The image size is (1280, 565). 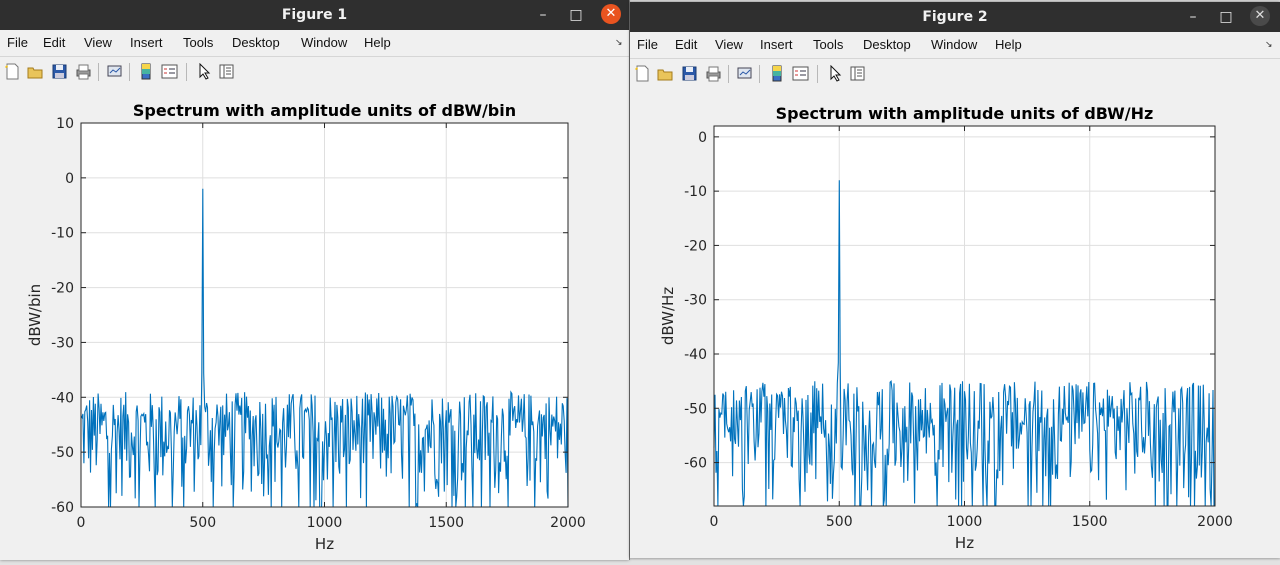 What do you see at coordinates (324, 110) in the screenshot?
I see `chart-title: Spectrum with amplitude units of dBW/bin` at bounding box center [324, 110].